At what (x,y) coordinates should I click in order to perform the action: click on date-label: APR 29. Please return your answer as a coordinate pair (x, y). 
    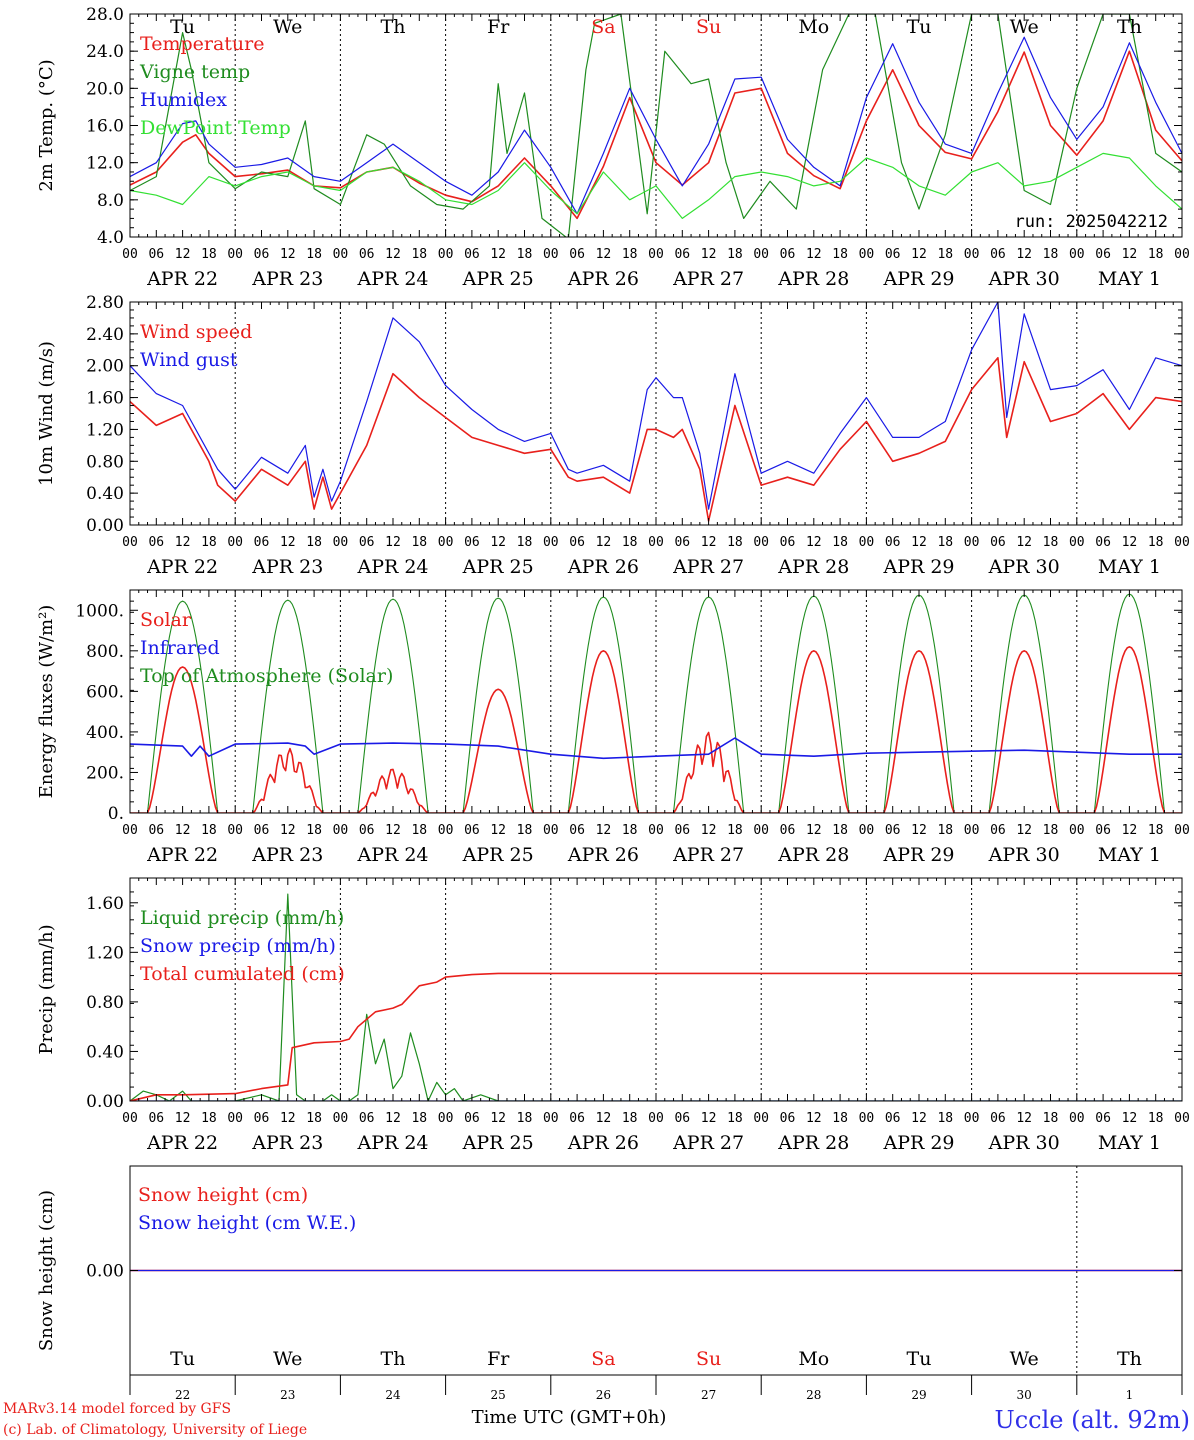
    Looking at the image, I should click on (918, 855).